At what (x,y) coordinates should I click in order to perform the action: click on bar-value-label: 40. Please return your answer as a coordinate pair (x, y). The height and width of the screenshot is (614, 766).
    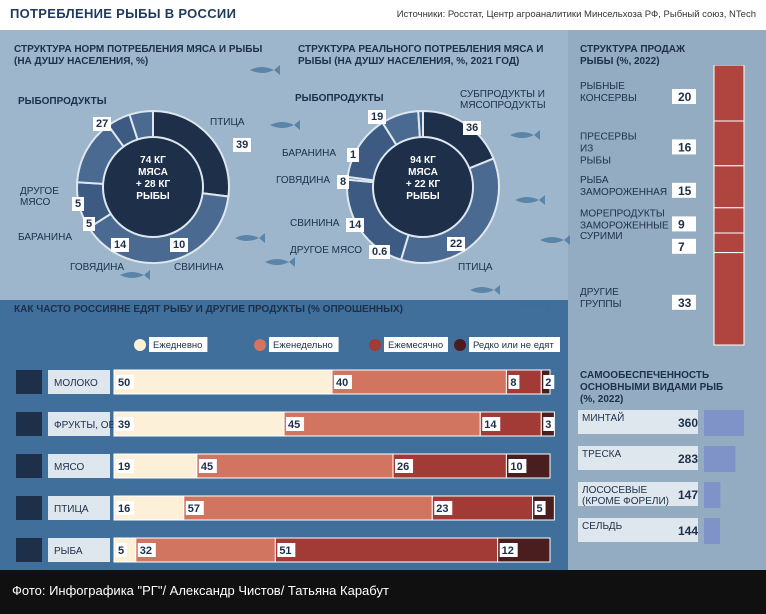
    Looking at the image, I should click on (342, 383).